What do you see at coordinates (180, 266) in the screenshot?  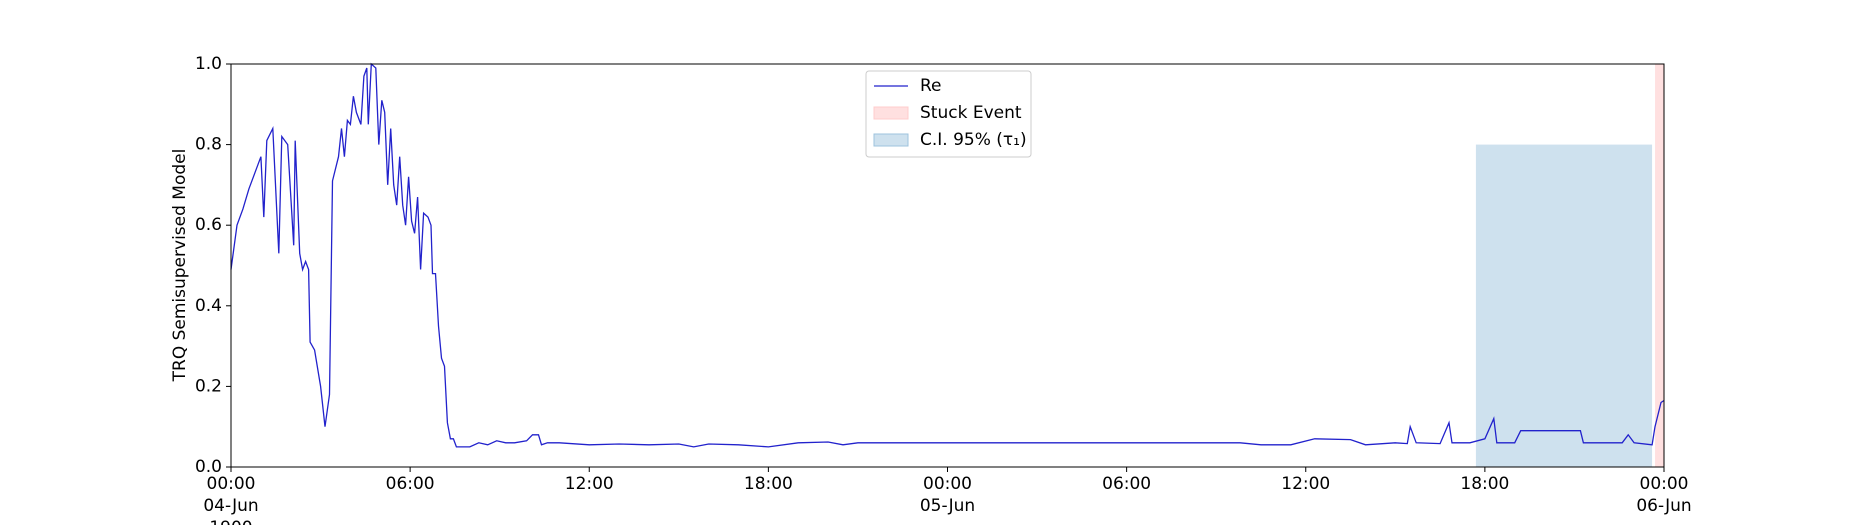 I see `y-axis-label: TRQ Semisupervised Model` at bounding box center [180, 266].